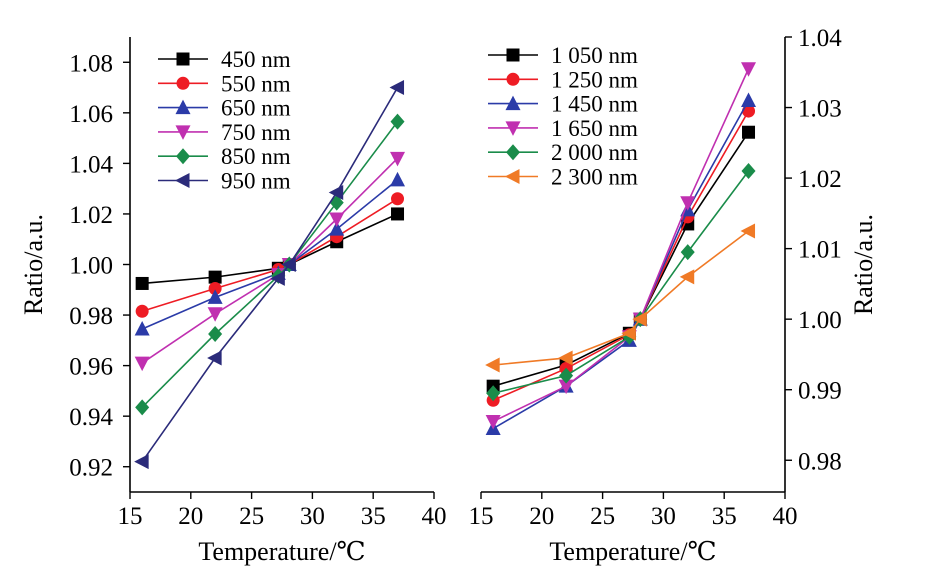  Describe the element at coordinates (256, 132) in the screenshot. I see `legend-label: 750 nm` at that location.